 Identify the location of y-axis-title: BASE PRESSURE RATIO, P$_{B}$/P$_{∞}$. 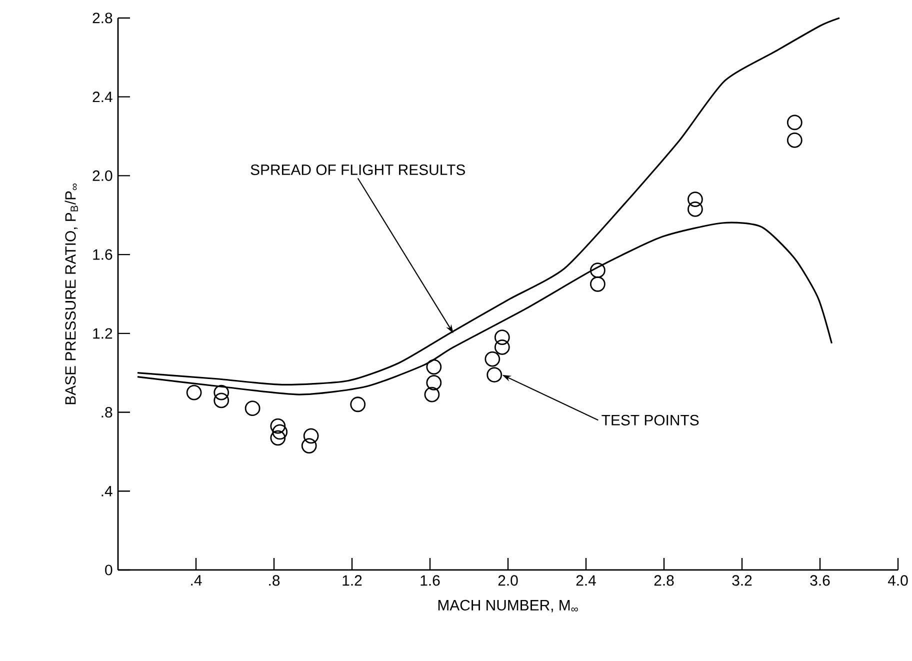
(71, 294).